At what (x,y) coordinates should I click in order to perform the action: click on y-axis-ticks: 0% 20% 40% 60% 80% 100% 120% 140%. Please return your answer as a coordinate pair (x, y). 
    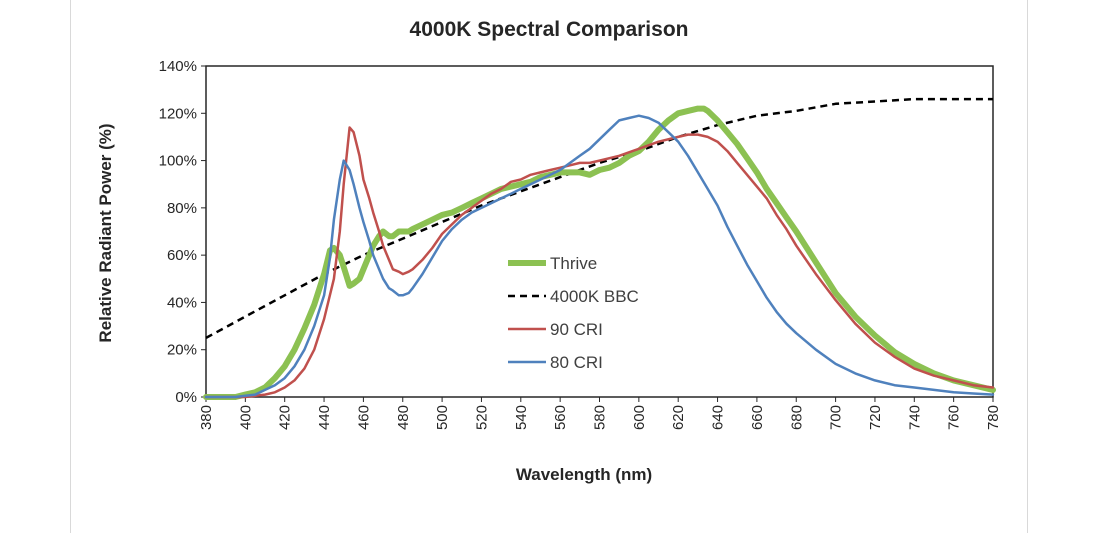
    Looking at the image, I should click on (182, 232).